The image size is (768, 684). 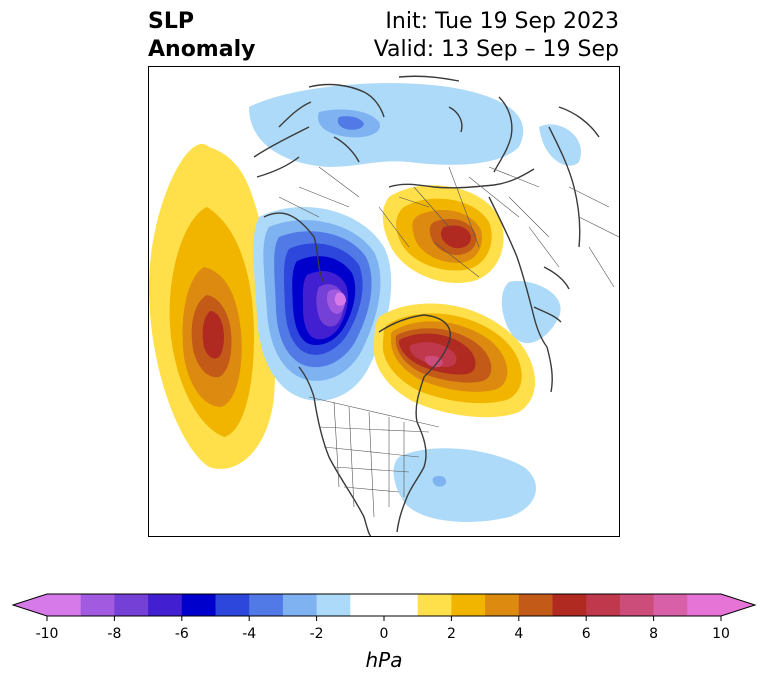 I want to click on siberian-high-anomaly, so click(x=443, y=234).